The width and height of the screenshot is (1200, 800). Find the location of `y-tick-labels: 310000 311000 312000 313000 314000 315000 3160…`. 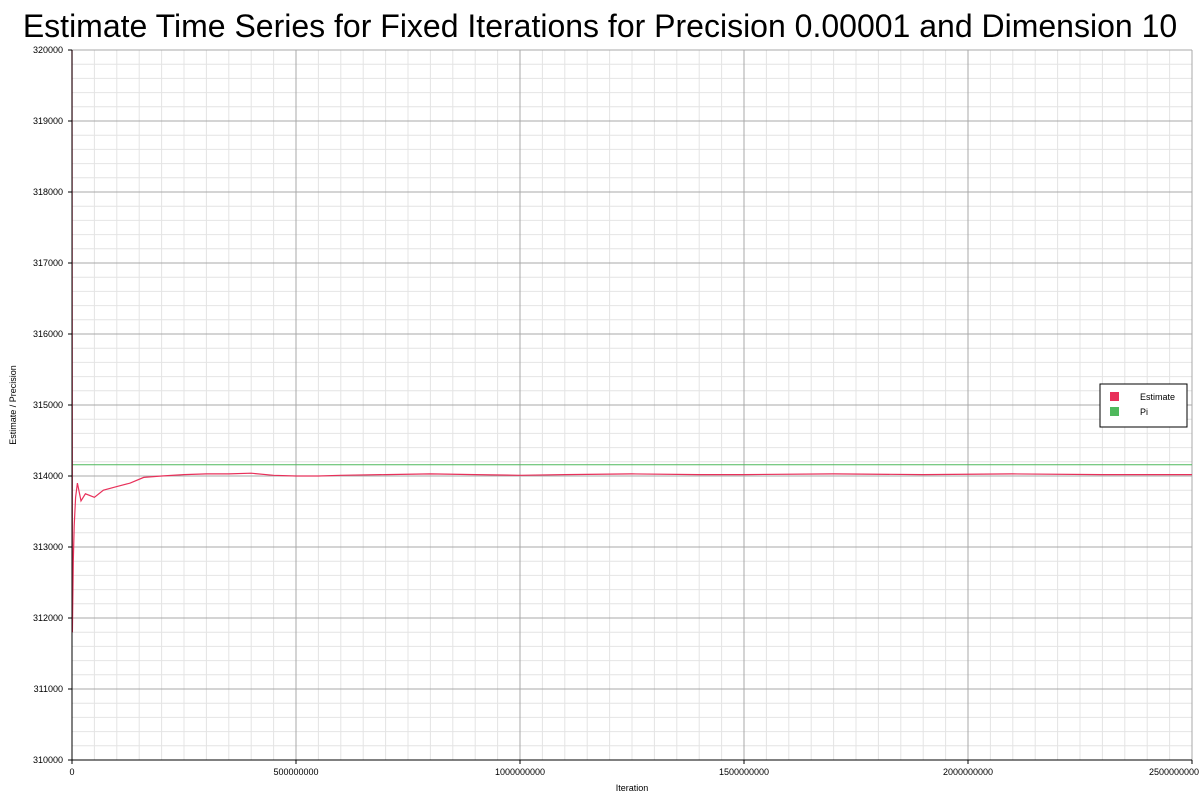

y-tick-labels: 310000 311000 312000 313000 314000 315000 3160… is located at coordinates (52, 405).